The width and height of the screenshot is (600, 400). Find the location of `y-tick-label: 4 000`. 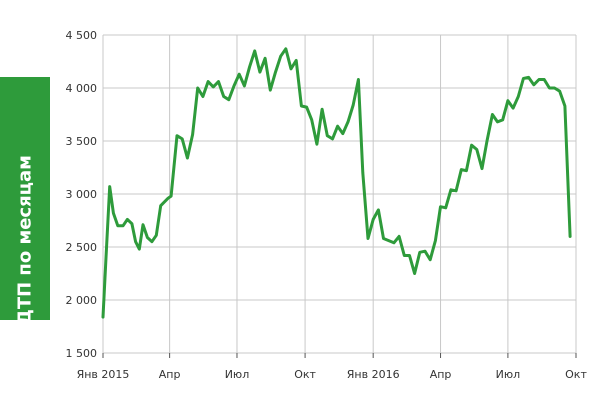

y-tick-label: 4 000 is located at coordinates (82, 88).